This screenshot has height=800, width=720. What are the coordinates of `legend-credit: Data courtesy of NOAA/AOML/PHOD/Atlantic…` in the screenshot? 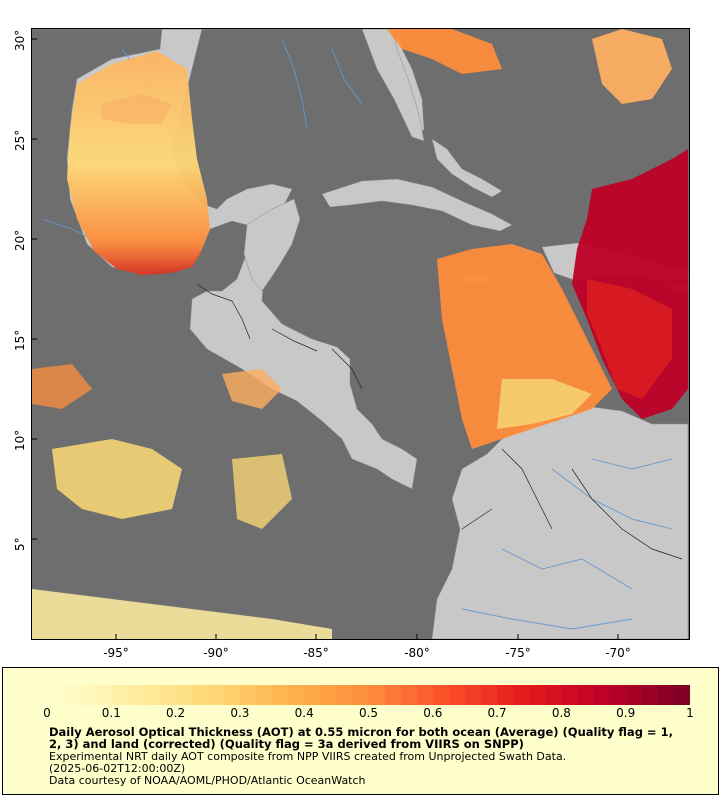 It's located at (207, 780).